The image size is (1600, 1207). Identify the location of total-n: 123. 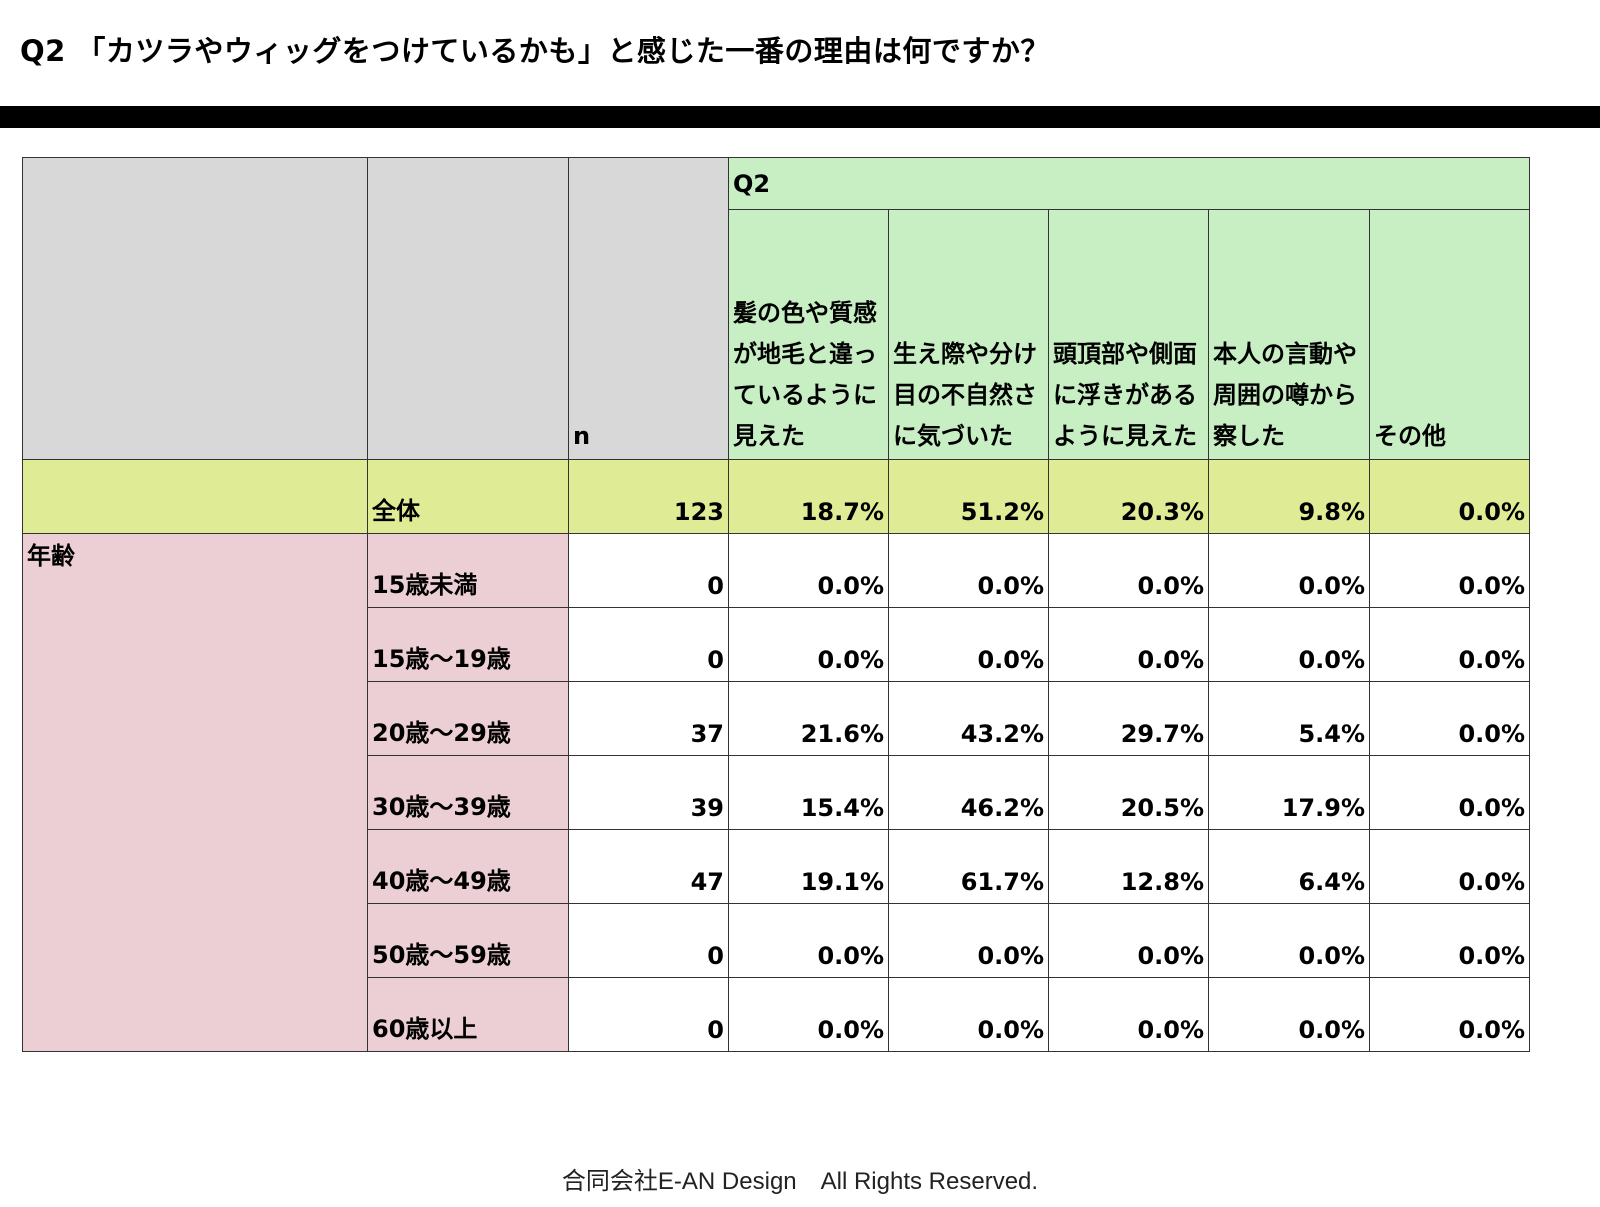
(648, 496).